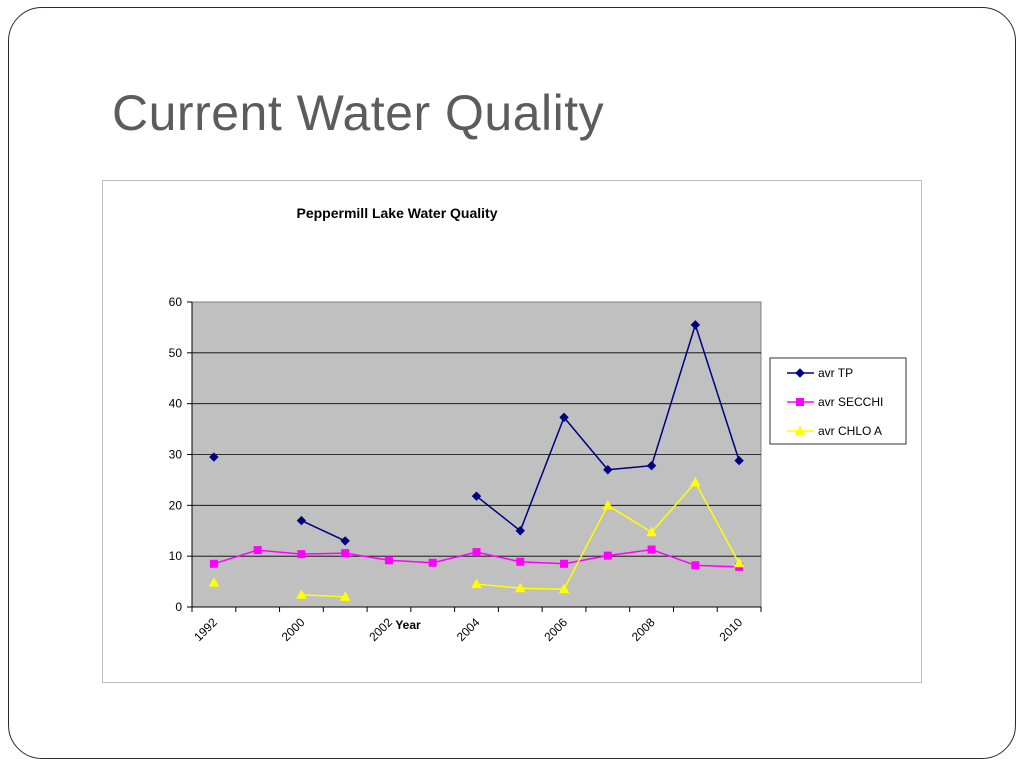  Describe the element at coordinates (730, 629) in the screenshot. I see `x-tick-label: 2010` at that location.